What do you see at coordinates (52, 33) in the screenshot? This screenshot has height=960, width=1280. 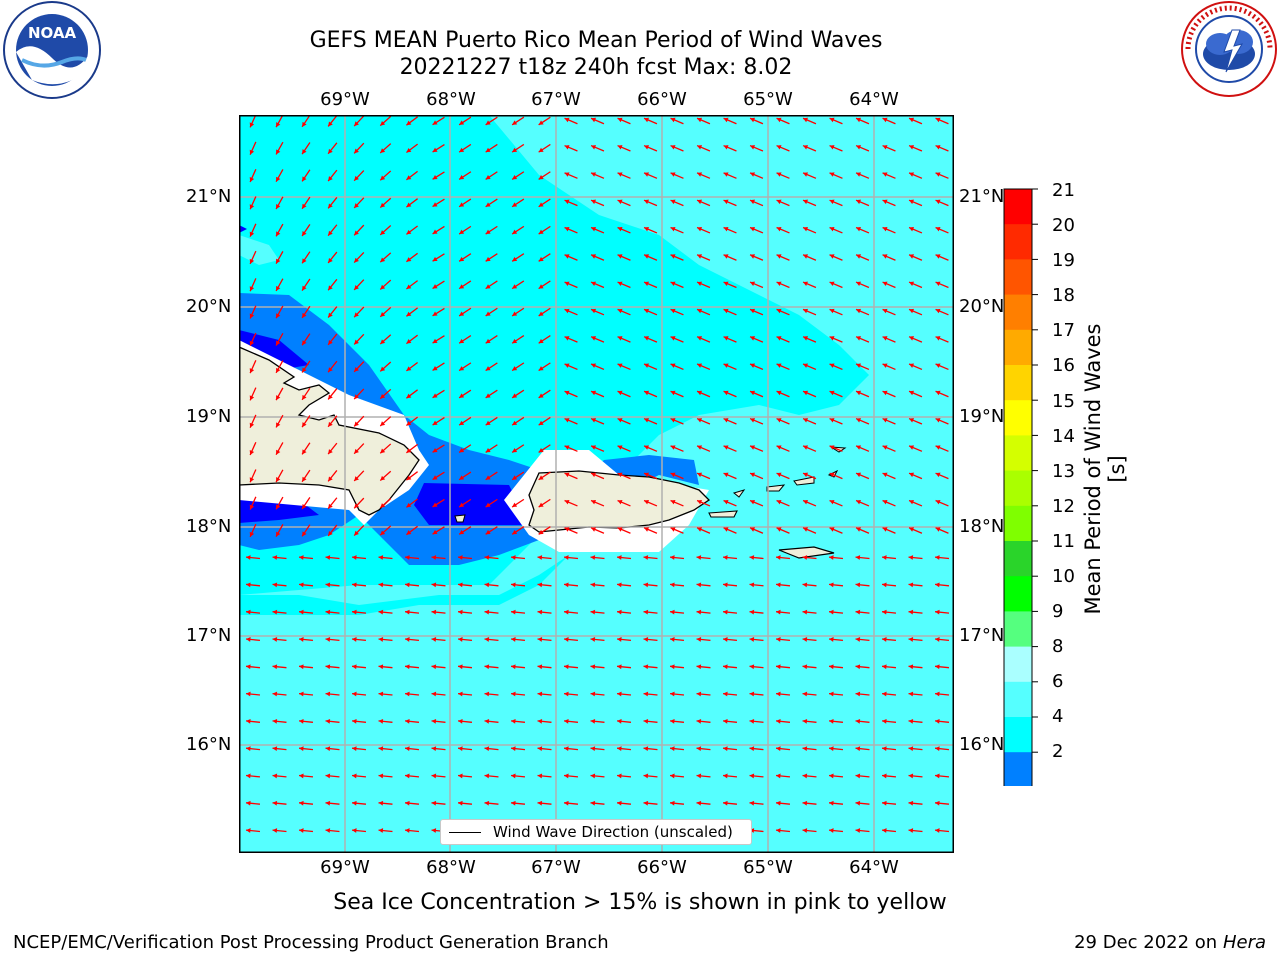 I see `noaa-logo-text: NOAA` at bounding box center [52, 33].